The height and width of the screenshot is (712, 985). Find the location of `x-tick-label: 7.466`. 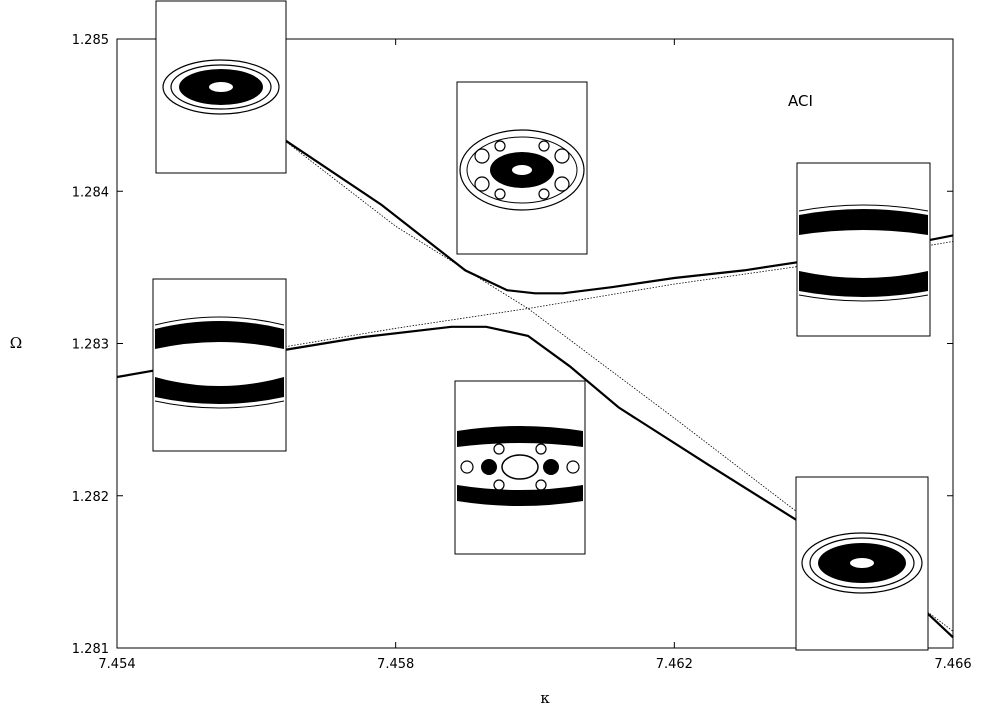

x-tick-label: 7.466 is located at coordinates (952, 664).